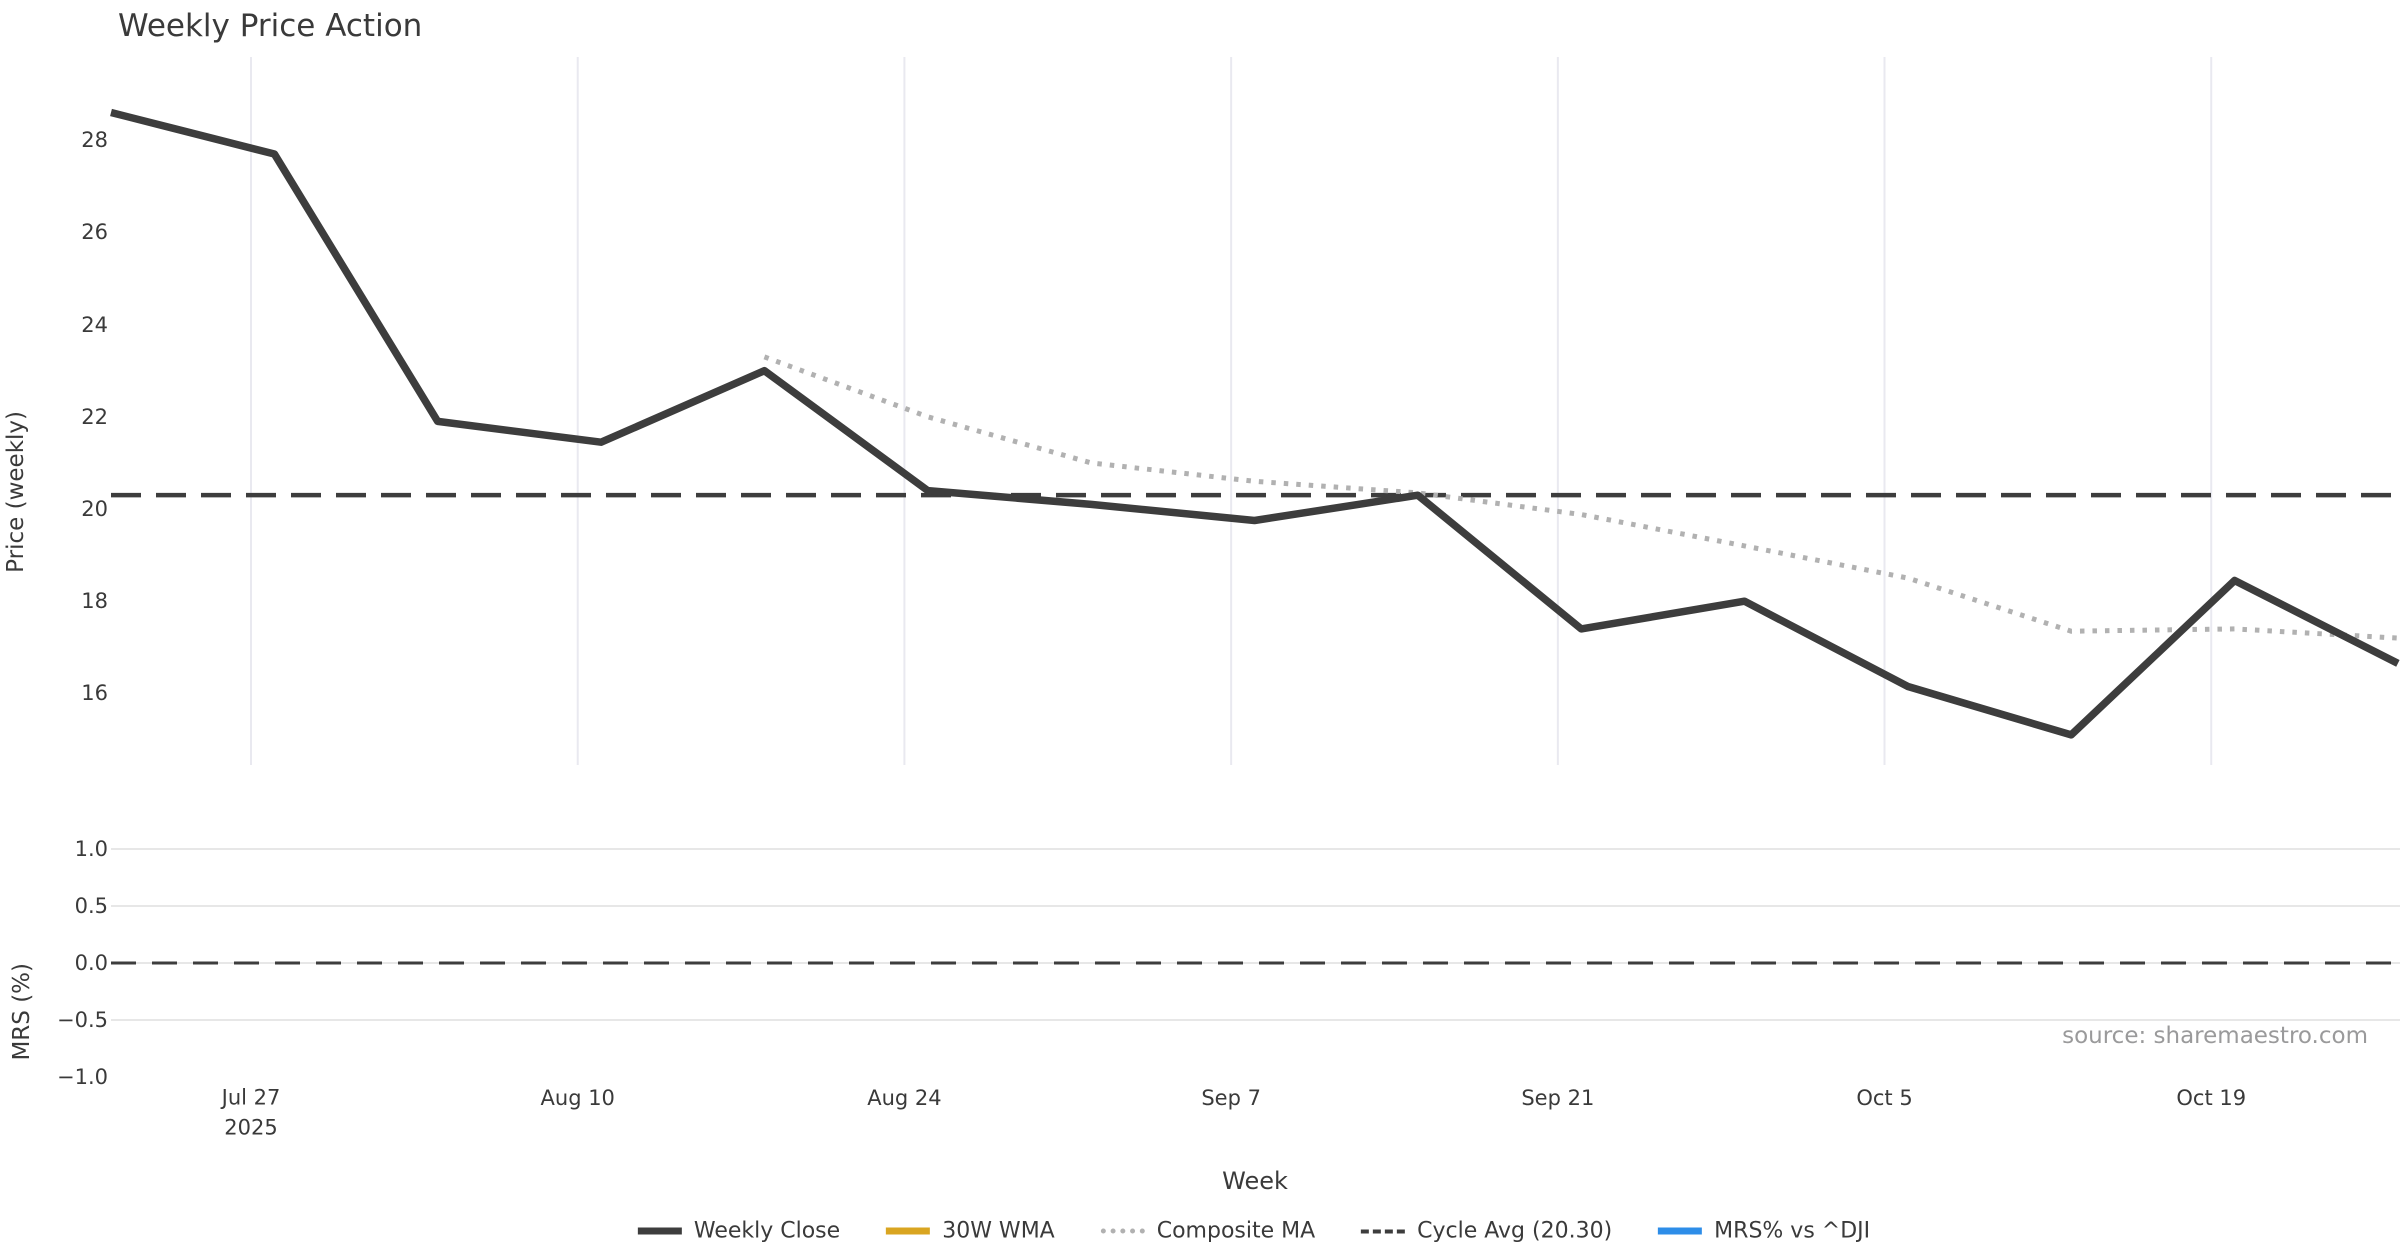  What do you see at coordinates (94, 140) in the screenshot?
I see `price-ytick-28: 28` at bounding box center [94, 140].